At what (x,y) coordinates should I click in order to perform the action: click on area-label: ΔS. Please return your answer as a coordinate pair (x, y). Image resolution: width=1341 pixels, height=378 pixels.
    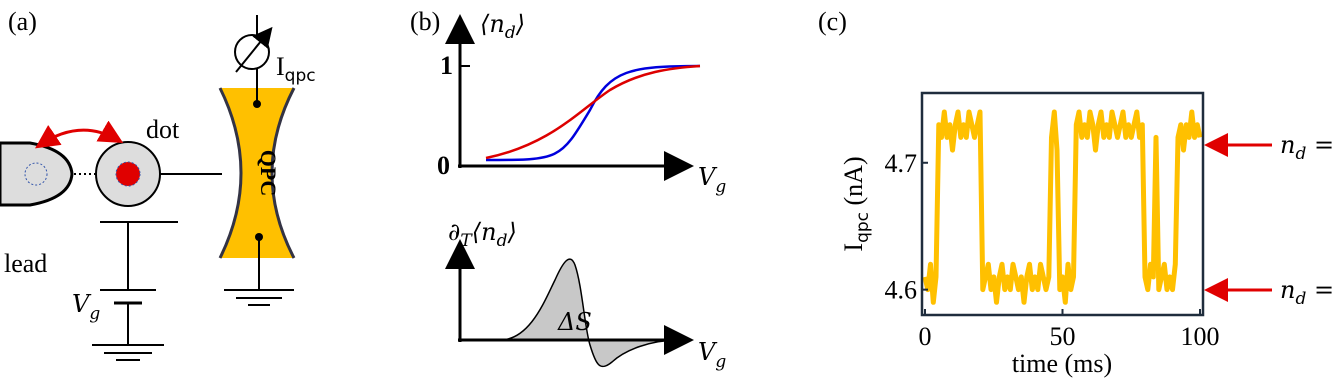
    Looking at the image, I should click on (574, 322).